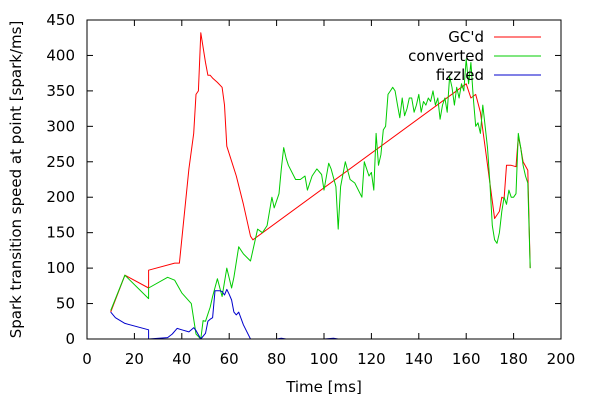 The height and width of the screenshot is (400, 600). What do you see at coordinates (87, 359) in the screenshot?
I see `x-tick-label: 0` at bounding box center [87, 359].